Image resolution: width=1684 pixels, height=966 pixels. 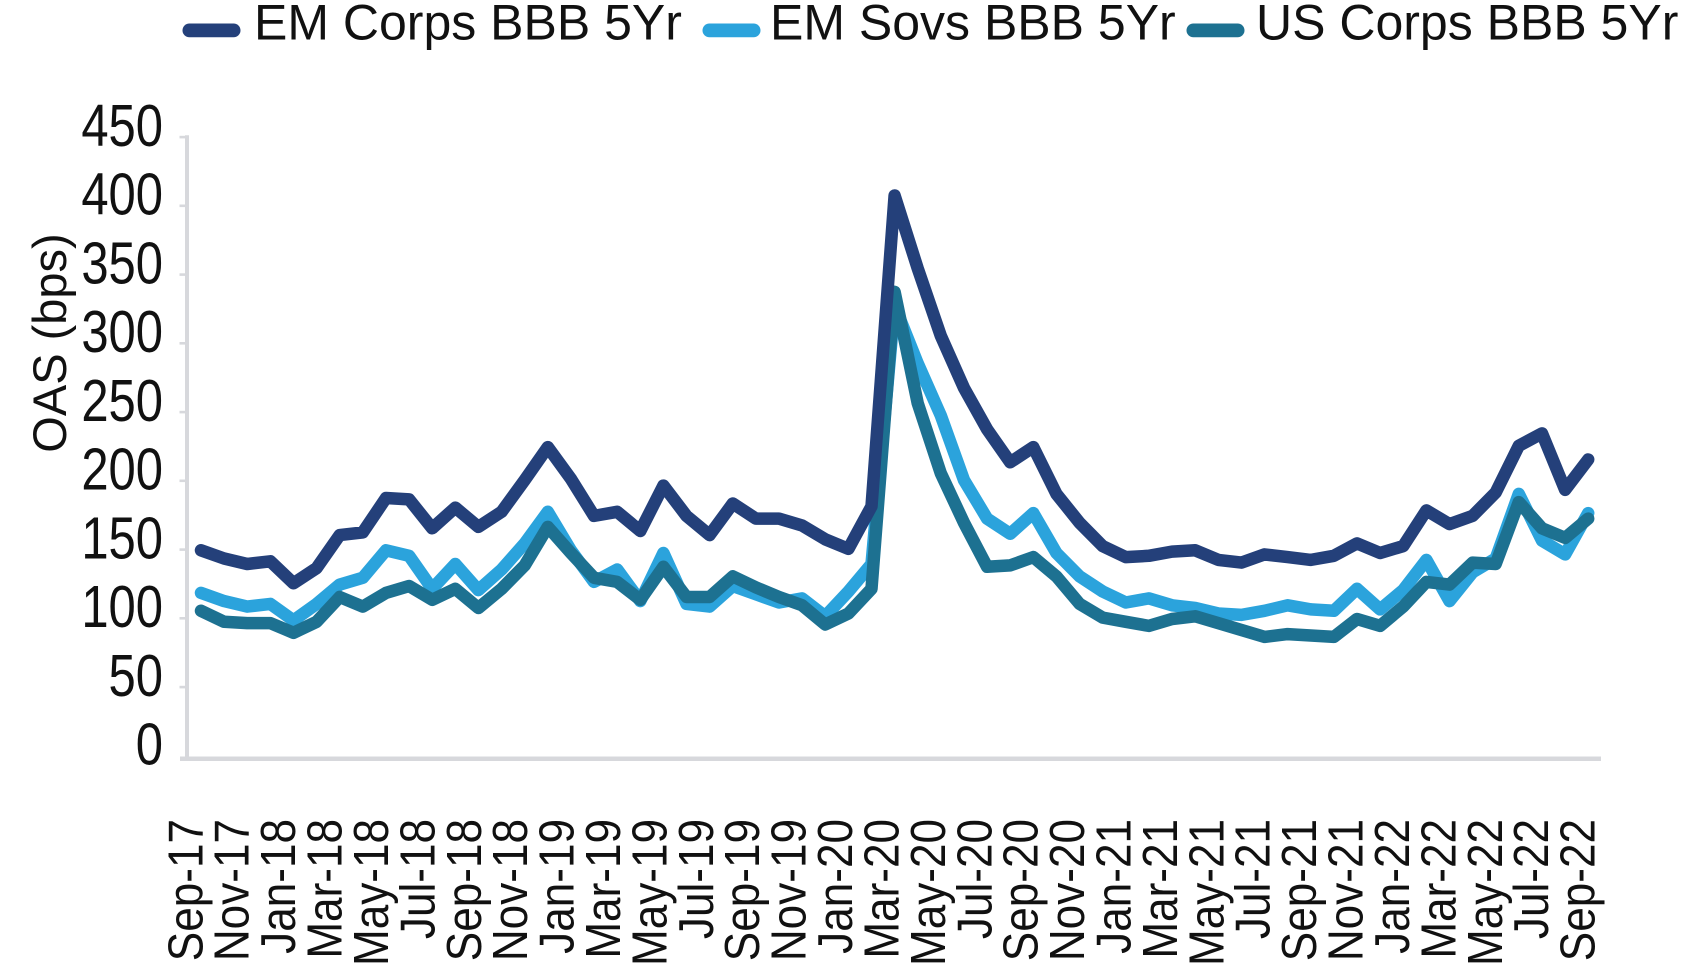 What do you see at coordinates (1021, 890) in the screenshot?
I see `svg-text: Sep-20` at bounding box center [1021, 890].